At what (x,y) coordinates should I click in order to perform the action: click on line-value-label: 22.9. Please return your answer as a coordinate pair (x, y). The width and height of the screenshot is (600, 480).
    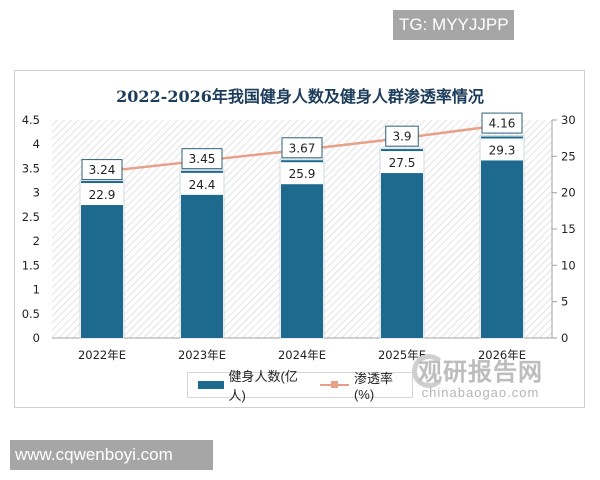
    Looking at the image, I should click on (102, 195).